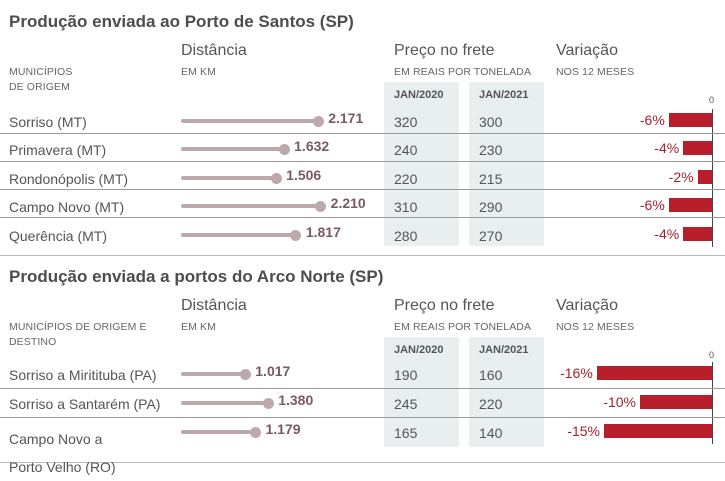 This screenshot has width=725, height=481. Describe the element at coordinates (41, 79) in the screenshot. I see `origin-column-label: MUNICÍPIOS DE ORIGEM` at that location.